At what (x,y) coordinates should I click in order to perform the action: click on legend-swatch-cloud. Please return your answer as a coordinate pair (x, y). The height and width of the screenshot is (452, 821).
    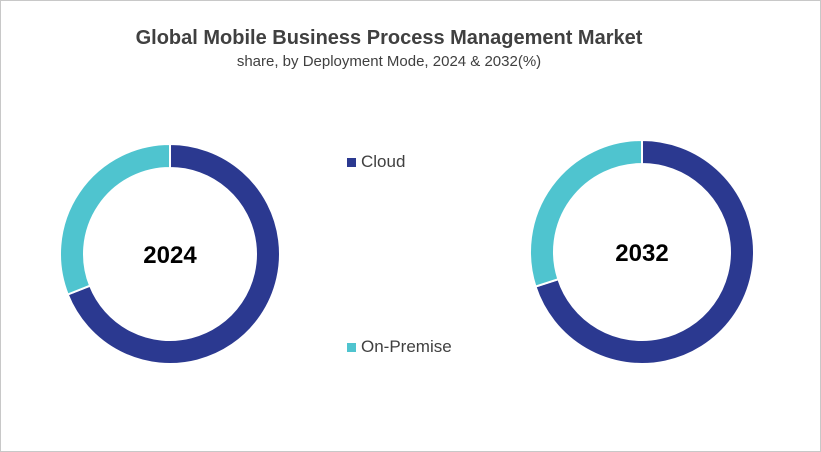
    Looking at the image, I should click on (351, 162).